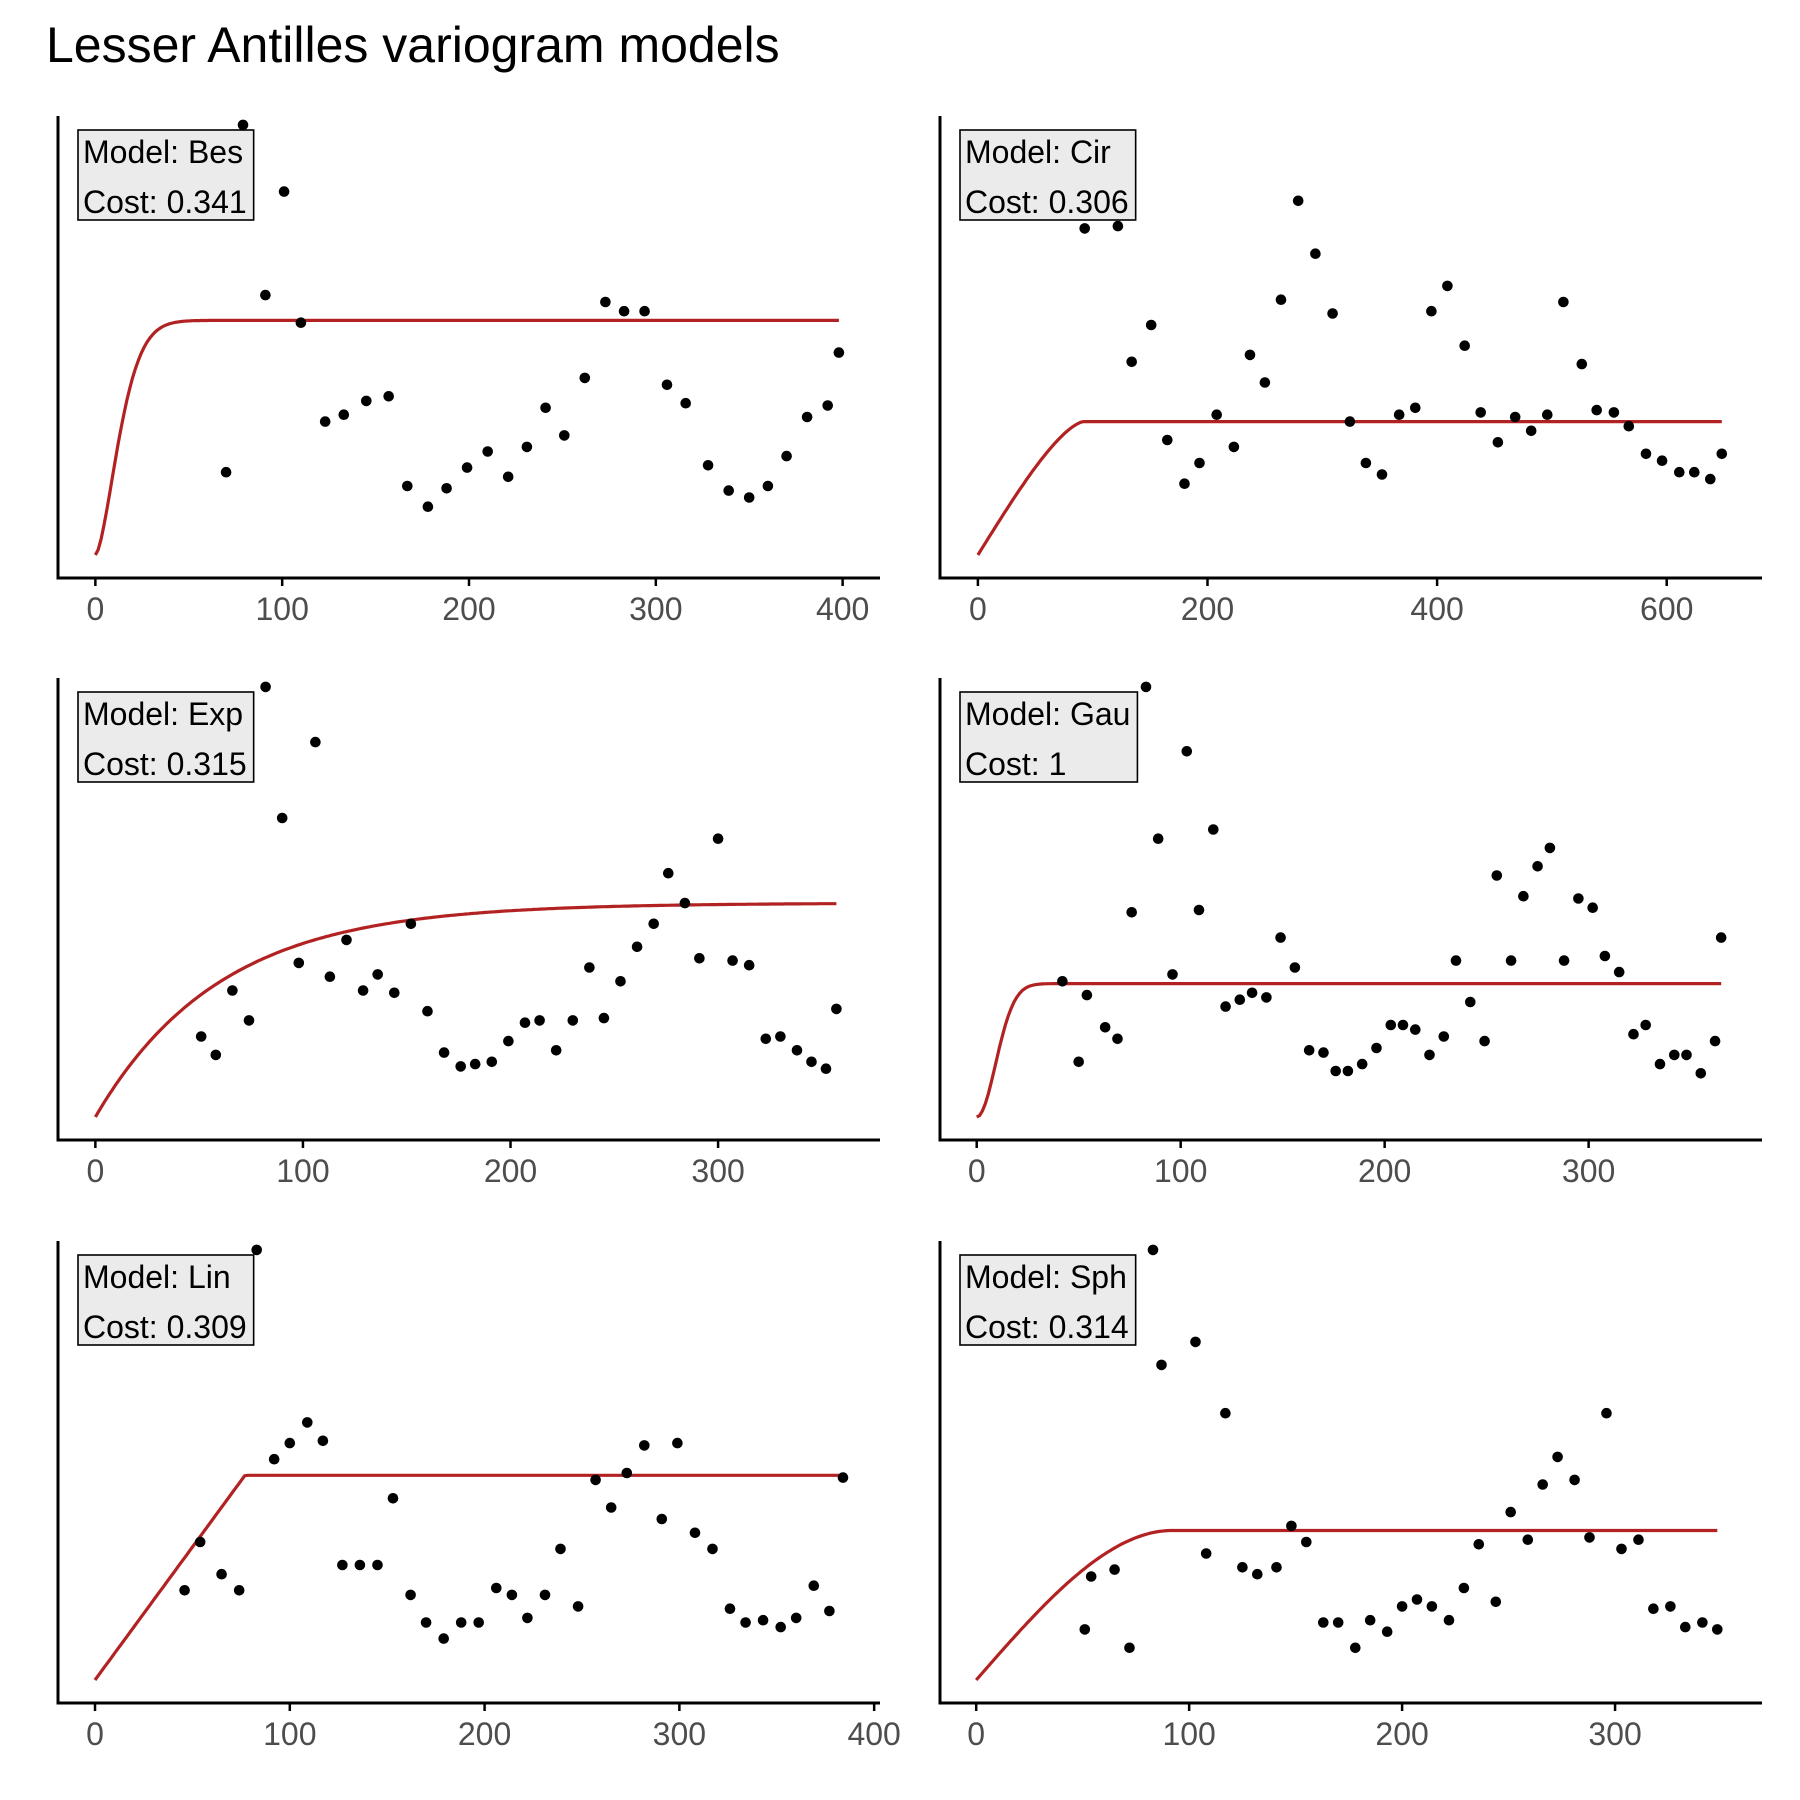  What do you see at coordinates (873, 1734) in the screenshot?
I see `x-tick-label: 400` at bounding box center [873, 1734].